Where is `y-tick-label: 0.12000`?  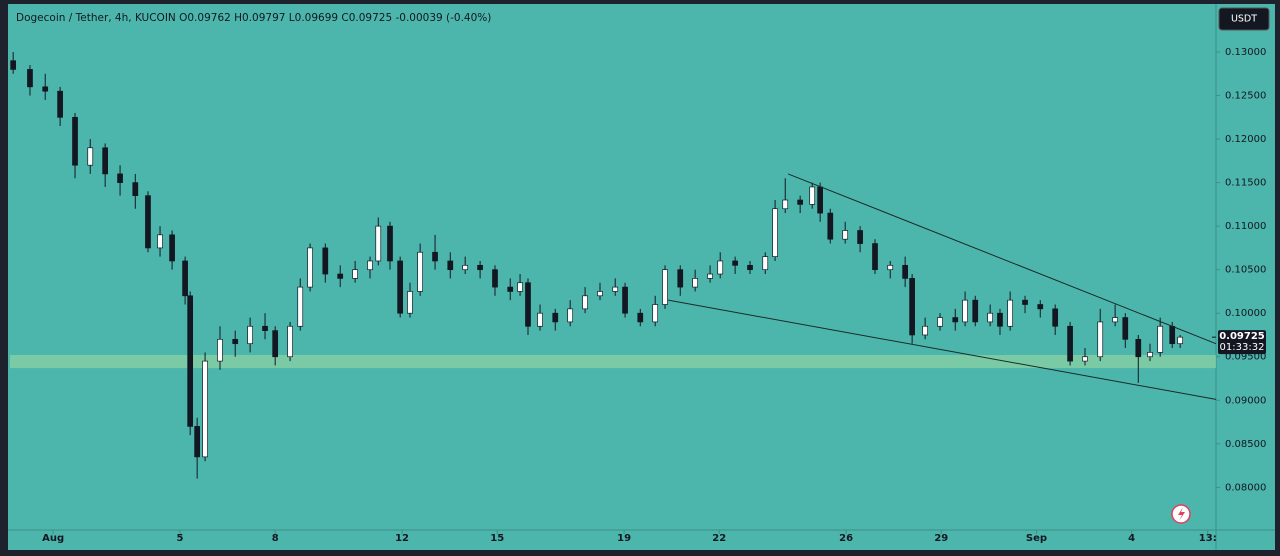
y-tick-label: 0.12000 is located at coordinates (1245, 139).